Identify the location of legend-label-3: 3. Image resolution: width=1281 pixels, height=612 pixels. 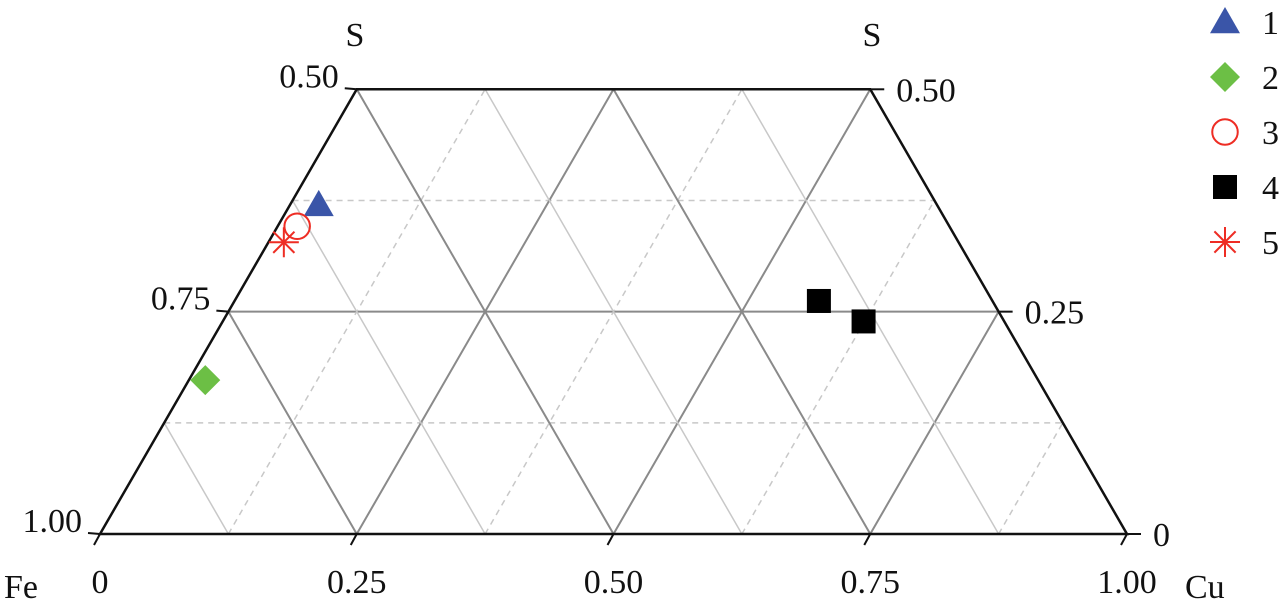
(1270, 133).